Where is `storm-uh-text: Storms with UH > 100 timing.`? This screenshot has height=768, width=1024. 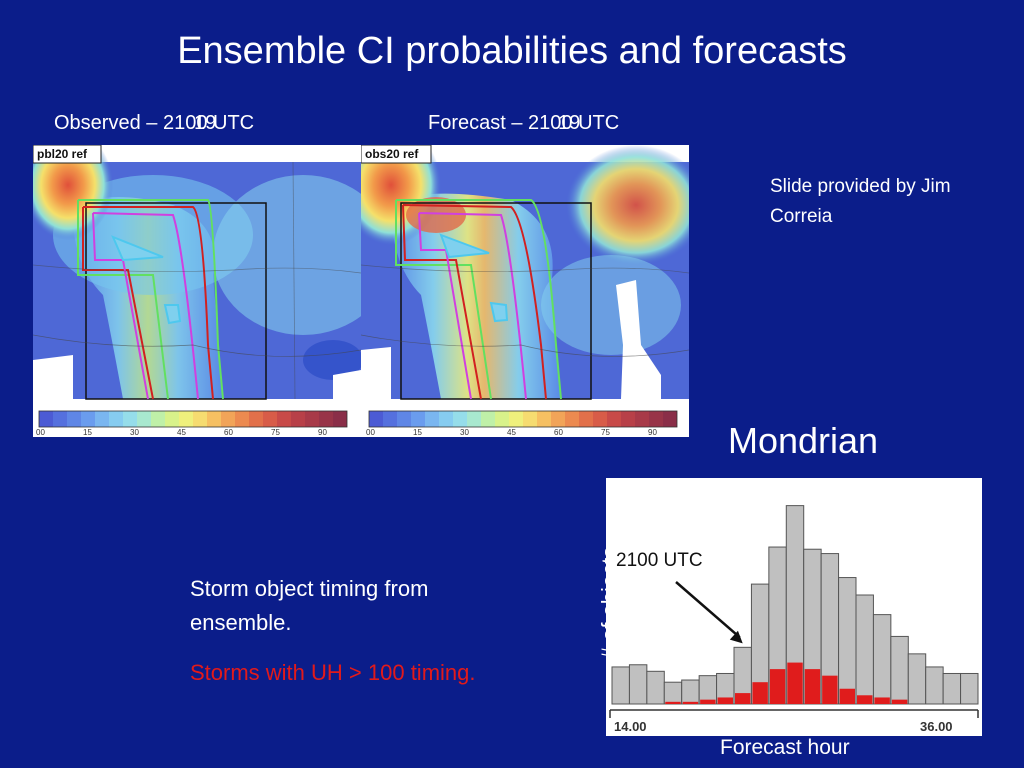 storm-uh-text: Storms with UH > 100 timing. is located at coordinates (333, 672).